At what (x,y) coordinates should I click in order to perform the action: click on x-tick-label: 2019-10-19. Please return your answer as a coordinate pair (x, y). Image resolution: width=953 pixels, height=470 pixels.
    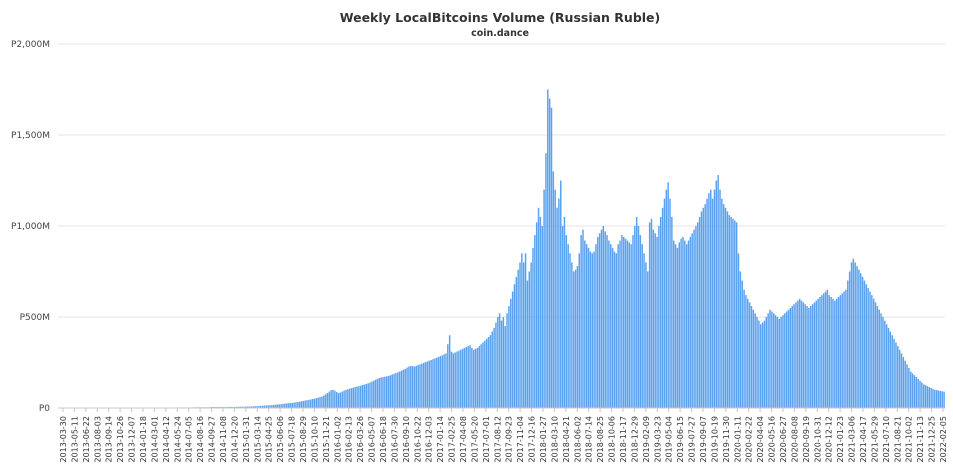
    Looking at the image, I should click on (714, 439).